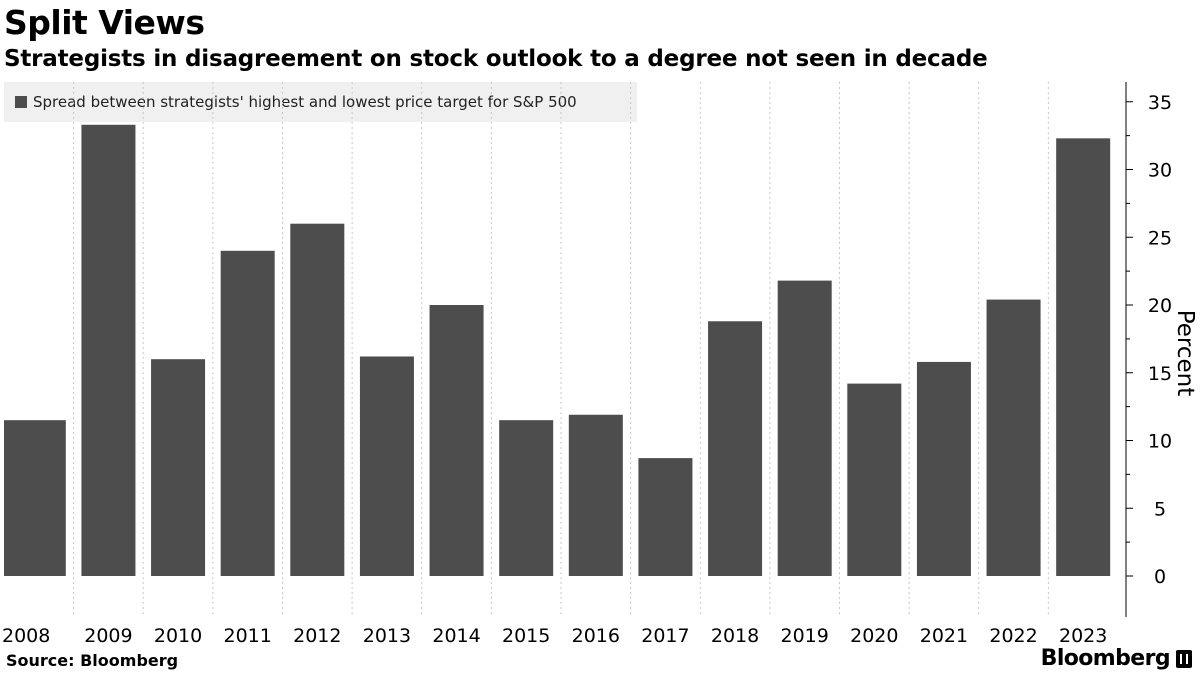 The width and height of the screenshot is (1204, 675). I want to click on y-tick-label: 5, so click(1160, 509).